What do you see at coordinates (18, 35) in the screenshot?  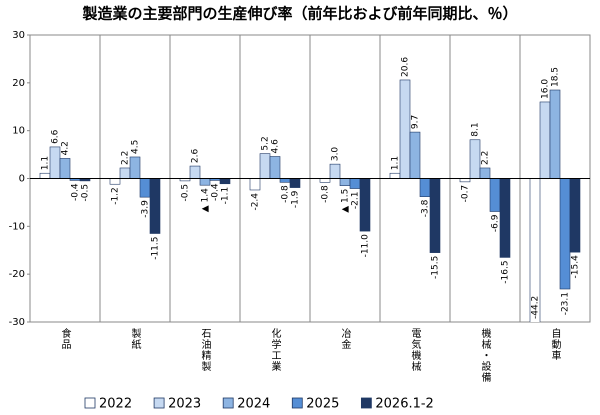 I see `y-tick-label: 30` at bounding box center [18, 35].